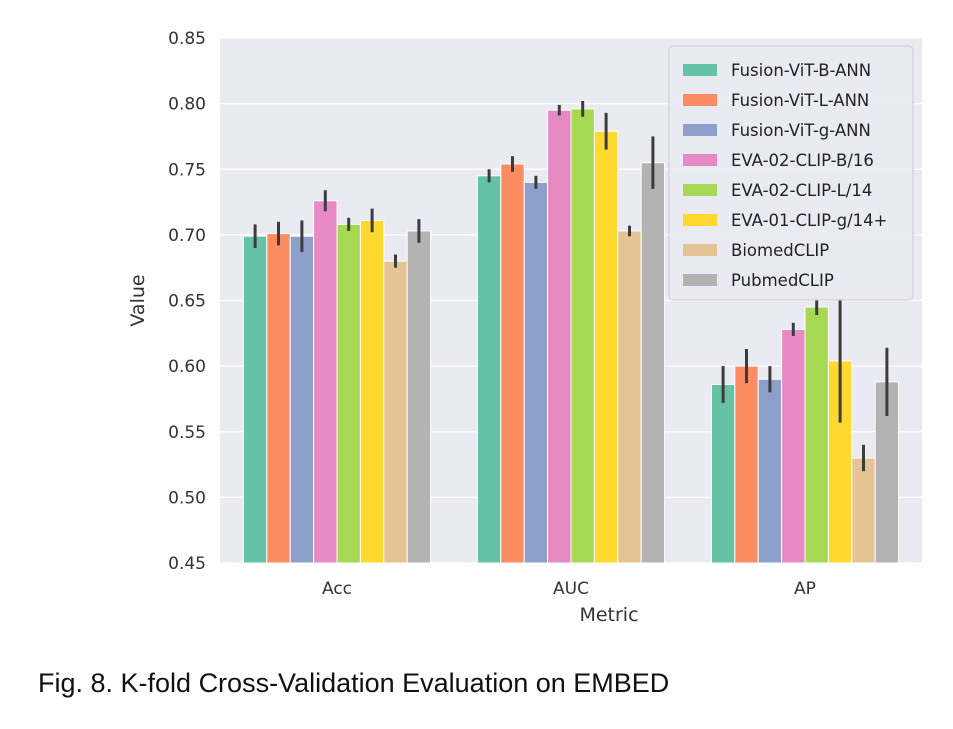 Image resolution: width=953 pixels, height=729 pixels. What do you see at coordinates (801, 70) in the screenshot?
I see `legend-label: Fusion-ViT-B-ANN` at bounding box center [801, 70].